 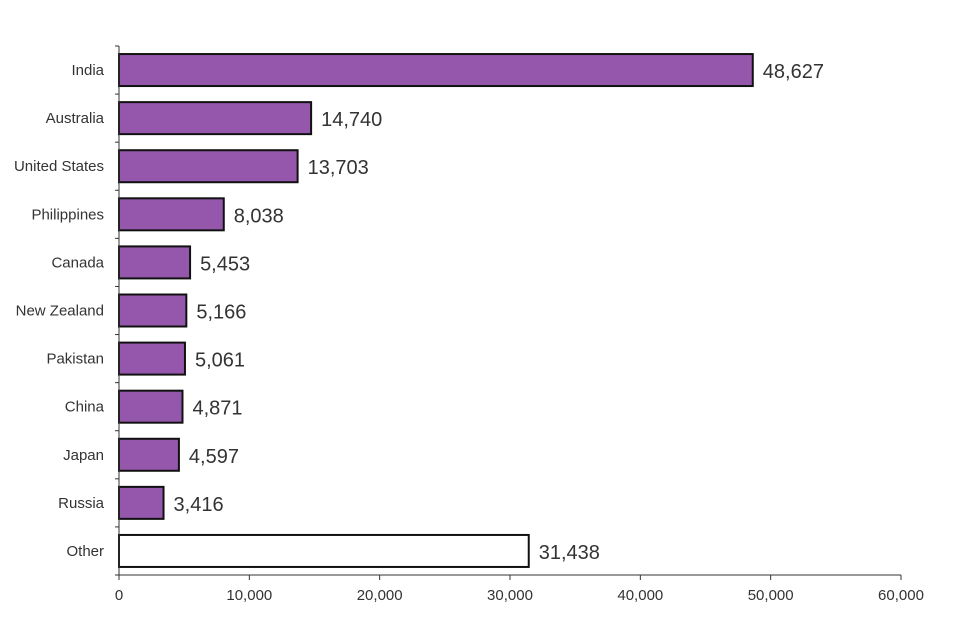 What do you see at coordinates (259, 216) in the screenshot?
I see `value-label: 8,038` at bounding box center [259, 216].